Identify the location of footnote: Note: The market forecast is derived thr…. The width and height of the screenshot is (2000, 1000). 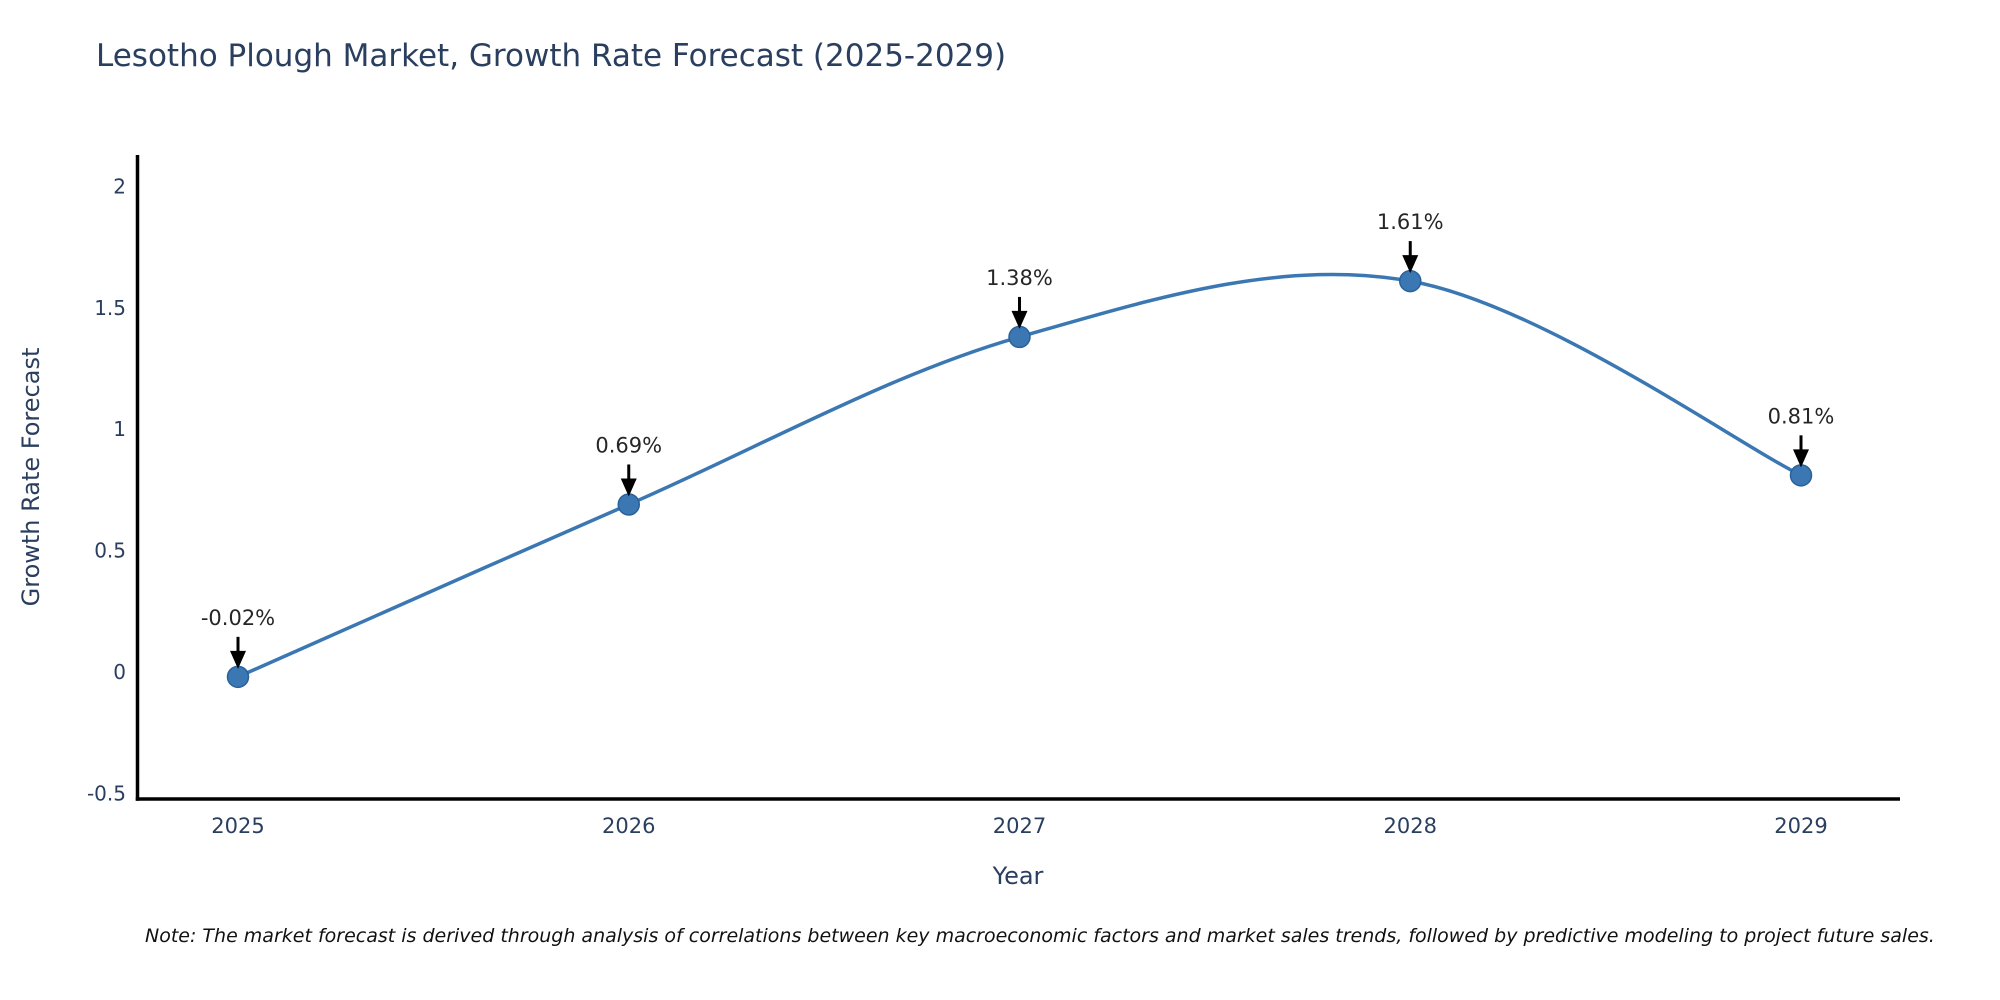
(1040, 936).